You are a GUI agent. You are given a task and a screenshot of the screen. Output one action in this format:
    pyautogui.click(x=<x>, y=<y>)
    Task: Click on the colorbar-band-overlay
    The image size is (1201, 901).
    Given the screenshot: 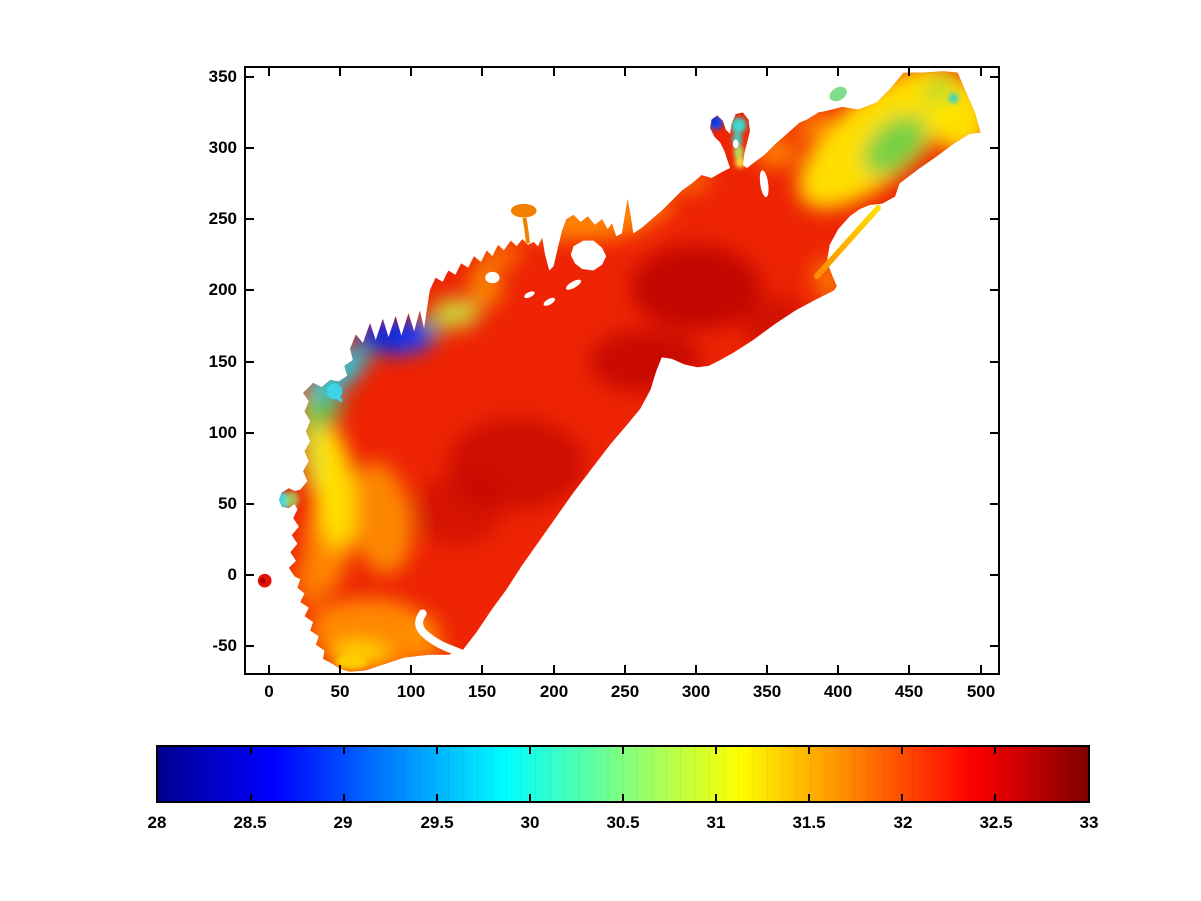 What is the action you would take?
    pyautogui.click(x=623, y=774)
    